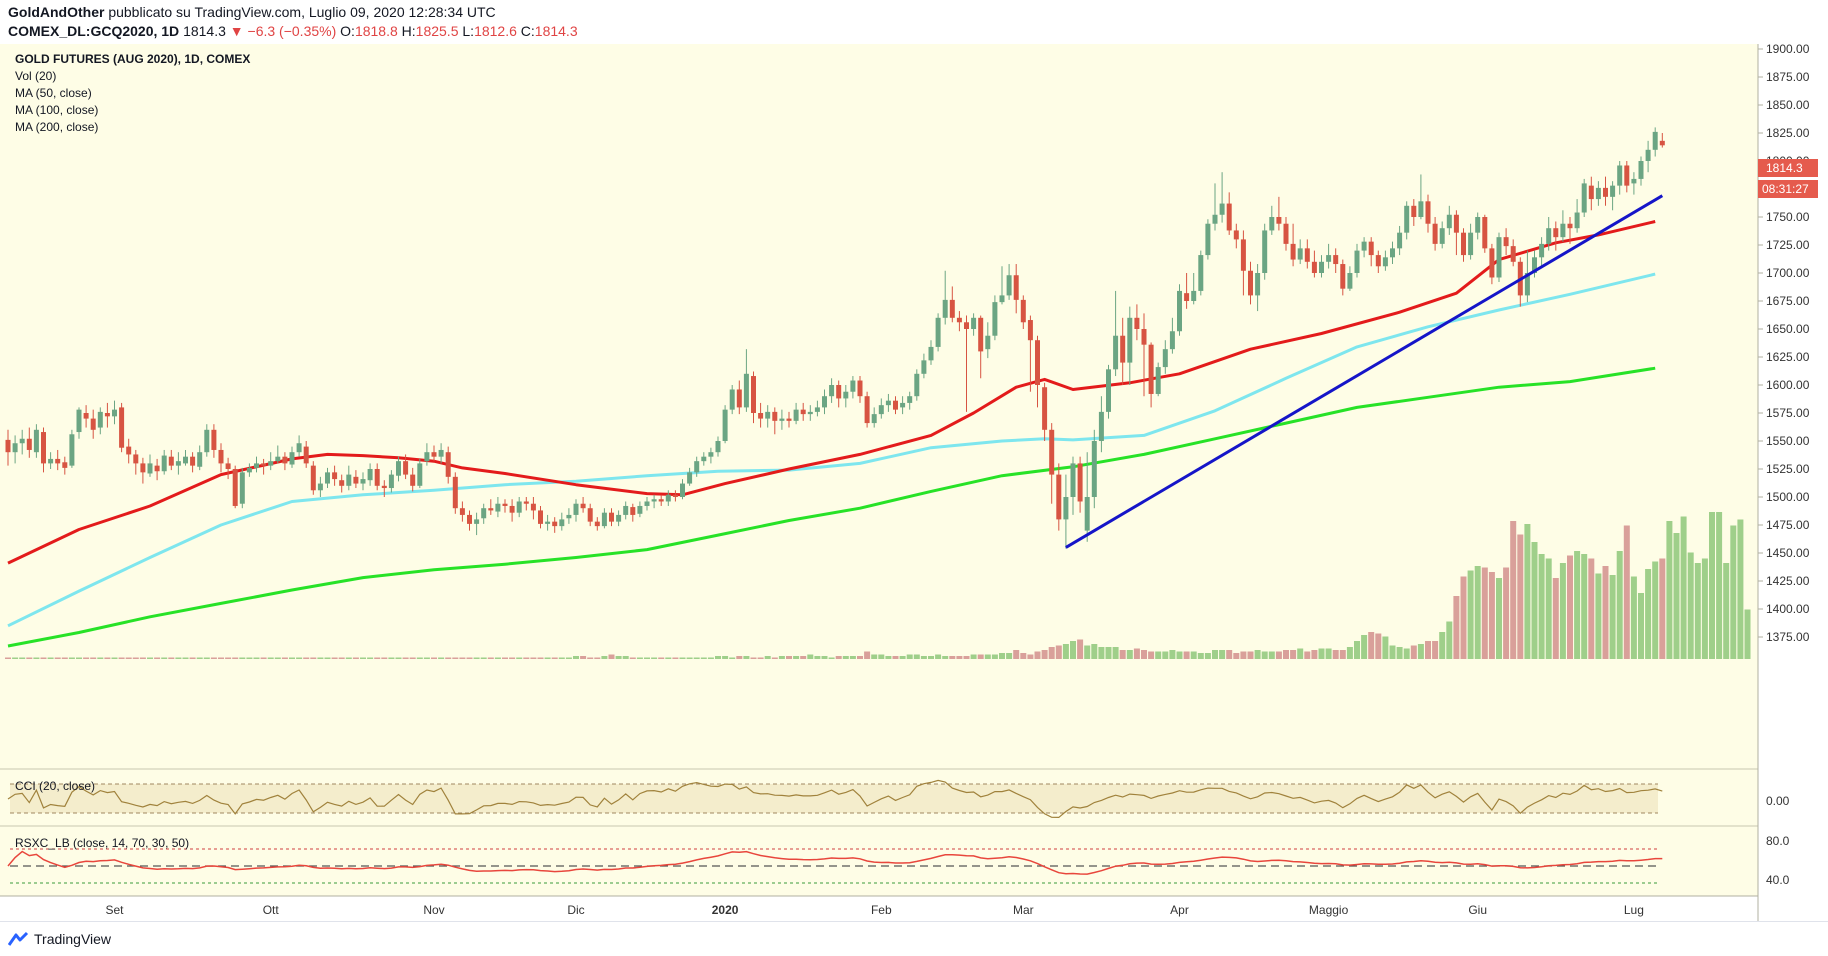 The width and height of the screenshot is (1828, 956). What do you see at coordinates (19, 939) in the screenshot?
I see `tradingview-logo-icon` at bounding box center [19, 939].